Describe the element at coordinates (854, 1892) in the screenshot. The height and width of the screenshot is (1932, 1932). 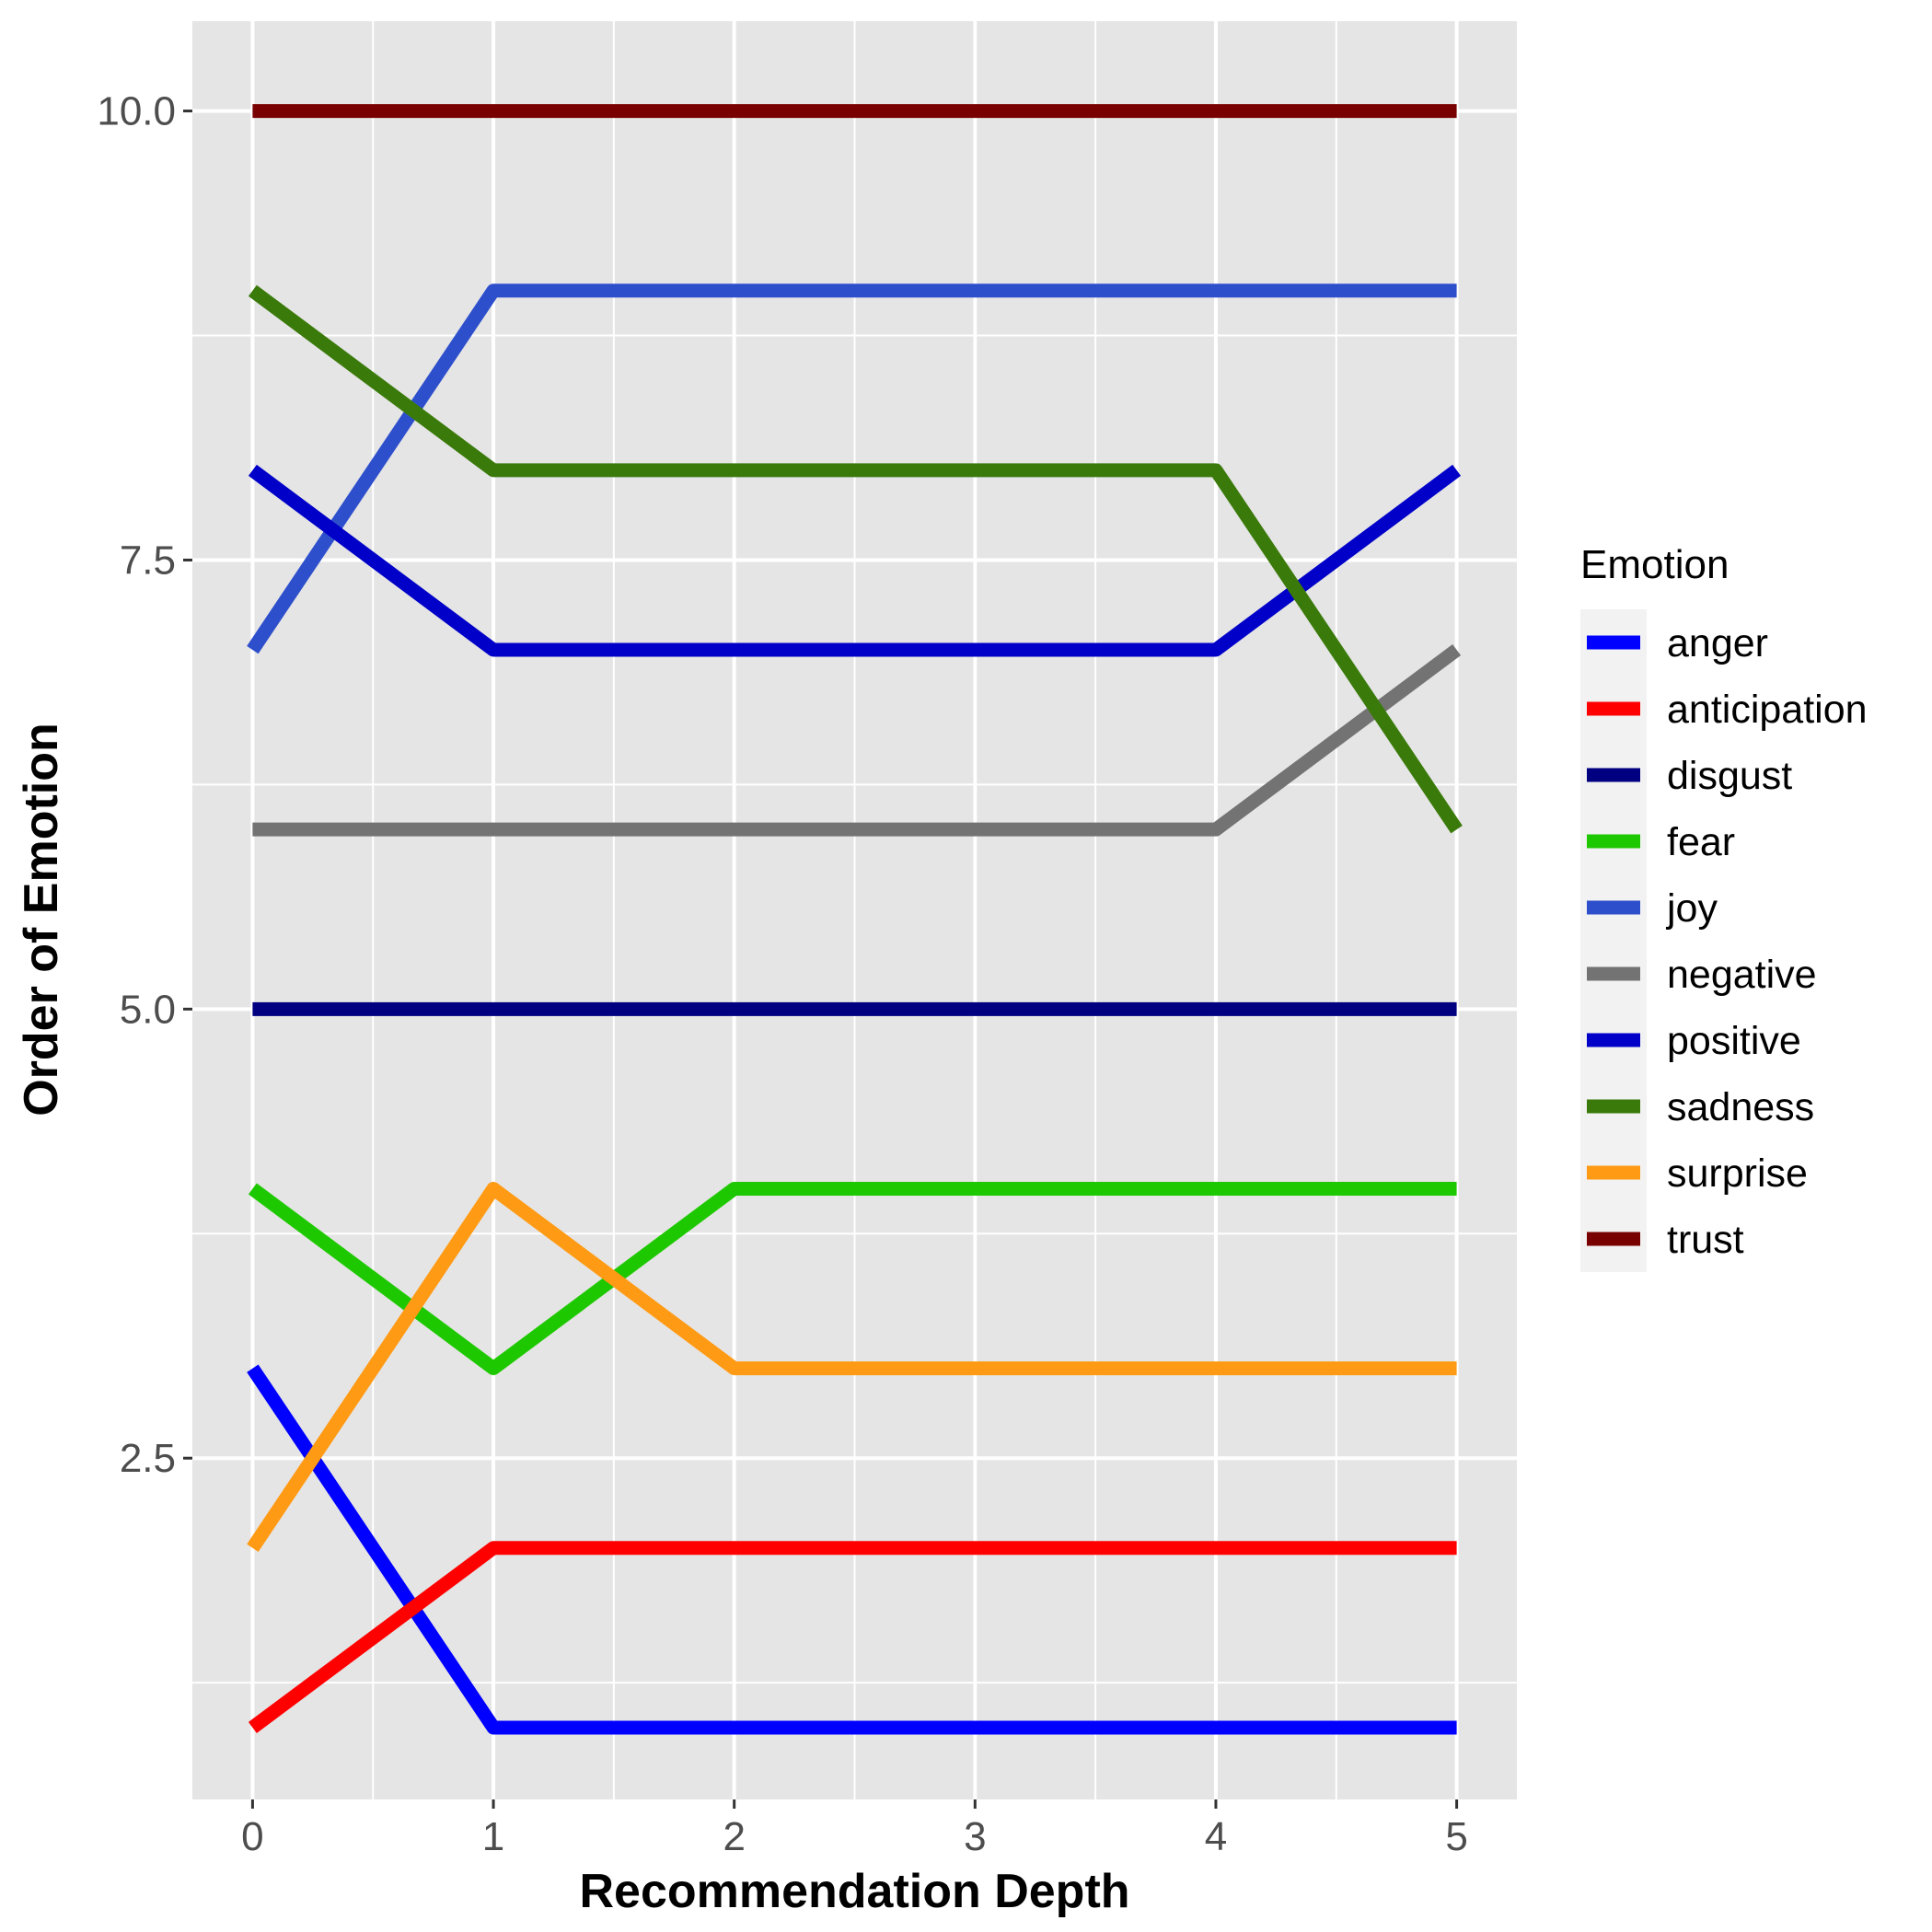
I see `x-axis-title: Recommendation Depth` at that location.